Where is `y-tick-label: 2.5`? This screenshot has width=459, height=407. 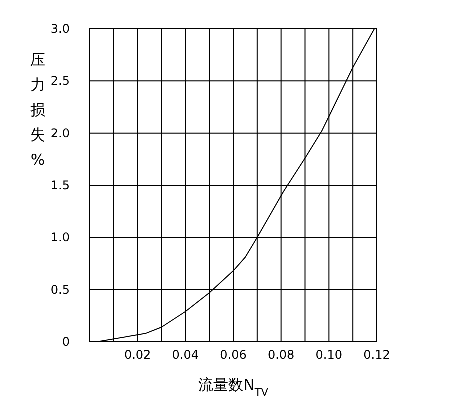 y-tick-label: 2.5 is located at coordinates (60, 81).